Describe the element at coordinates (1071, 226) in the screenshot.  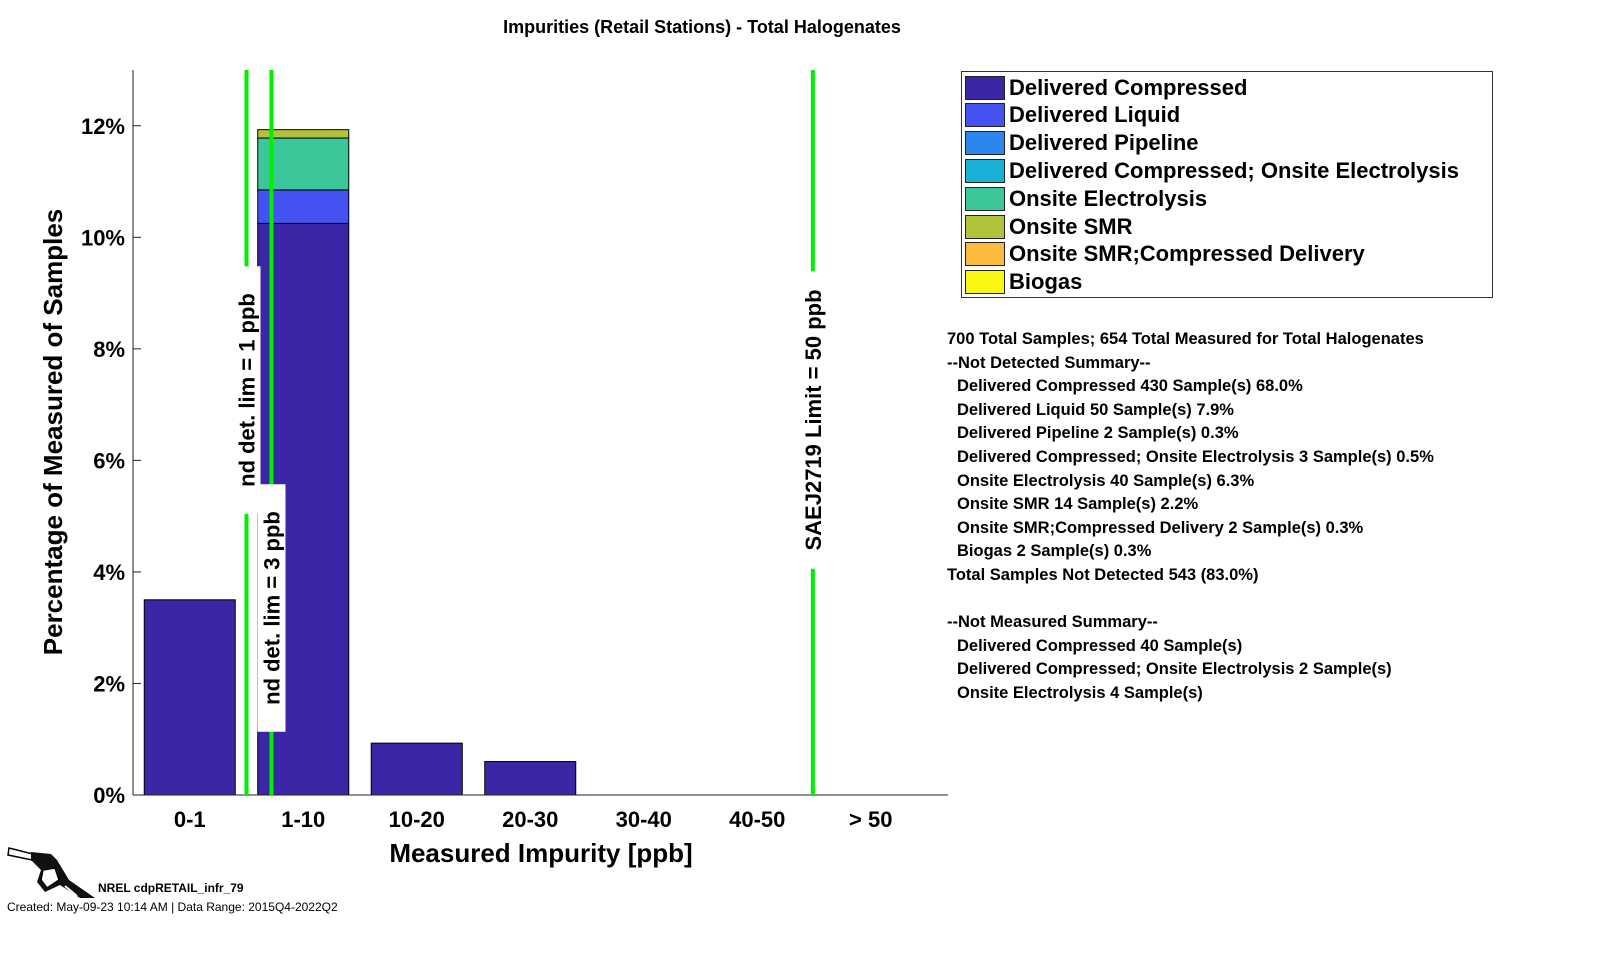
I see `legend-label: Onsite SMR` at that location.